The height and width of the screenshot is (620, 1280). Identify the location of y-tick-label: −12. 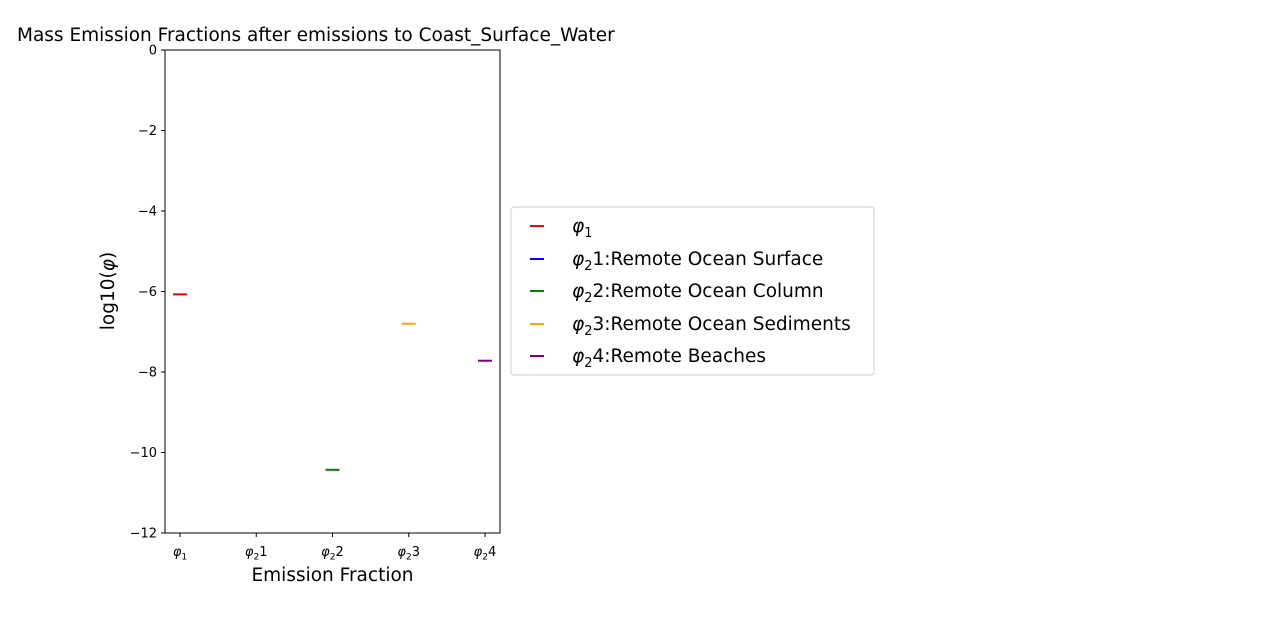
(143, 534).